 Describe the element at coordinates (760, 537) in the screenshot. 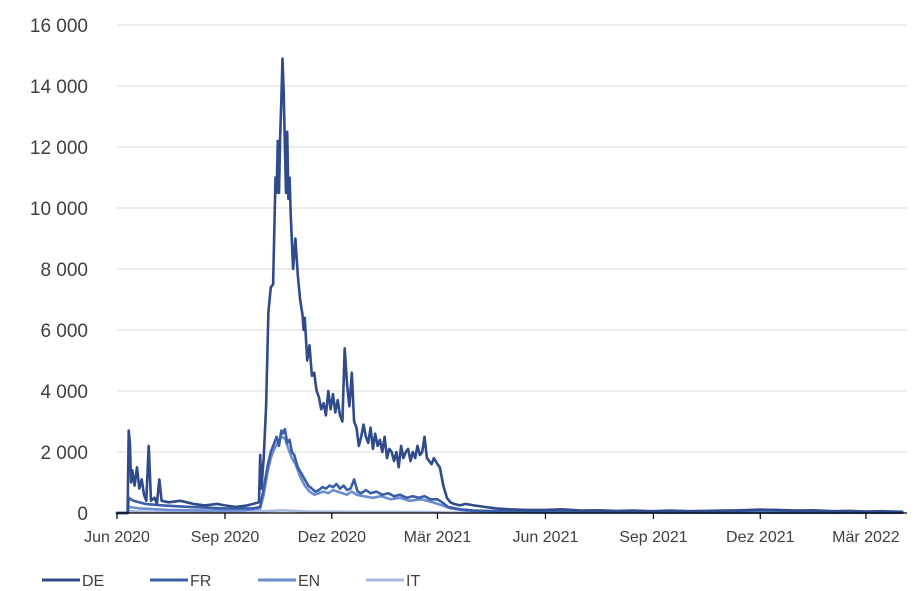

I see `x-tick-label: Dez 2021` at that location.